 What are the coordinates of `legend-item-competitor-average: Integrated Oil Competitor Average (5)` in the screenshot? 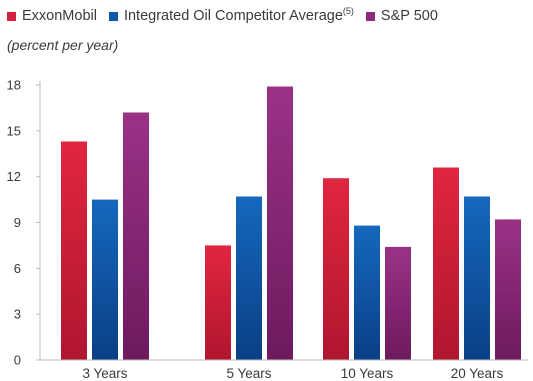 It's located at (231, 15).